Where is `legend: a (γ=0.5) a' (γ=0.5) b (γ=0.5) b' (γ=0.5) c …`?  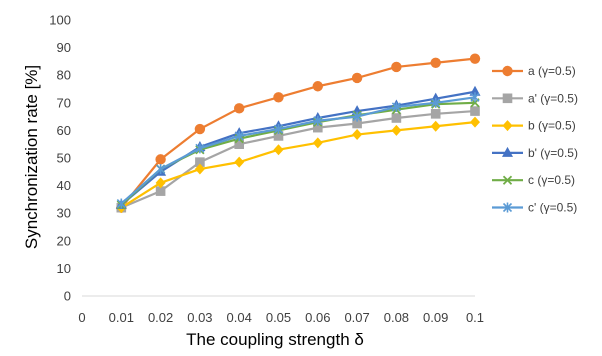
legend: a (γ=0.5) a' (γ=0.5) b (γ=0.5) b' (γ=0.5) c … is located at coordinates (535, 139).